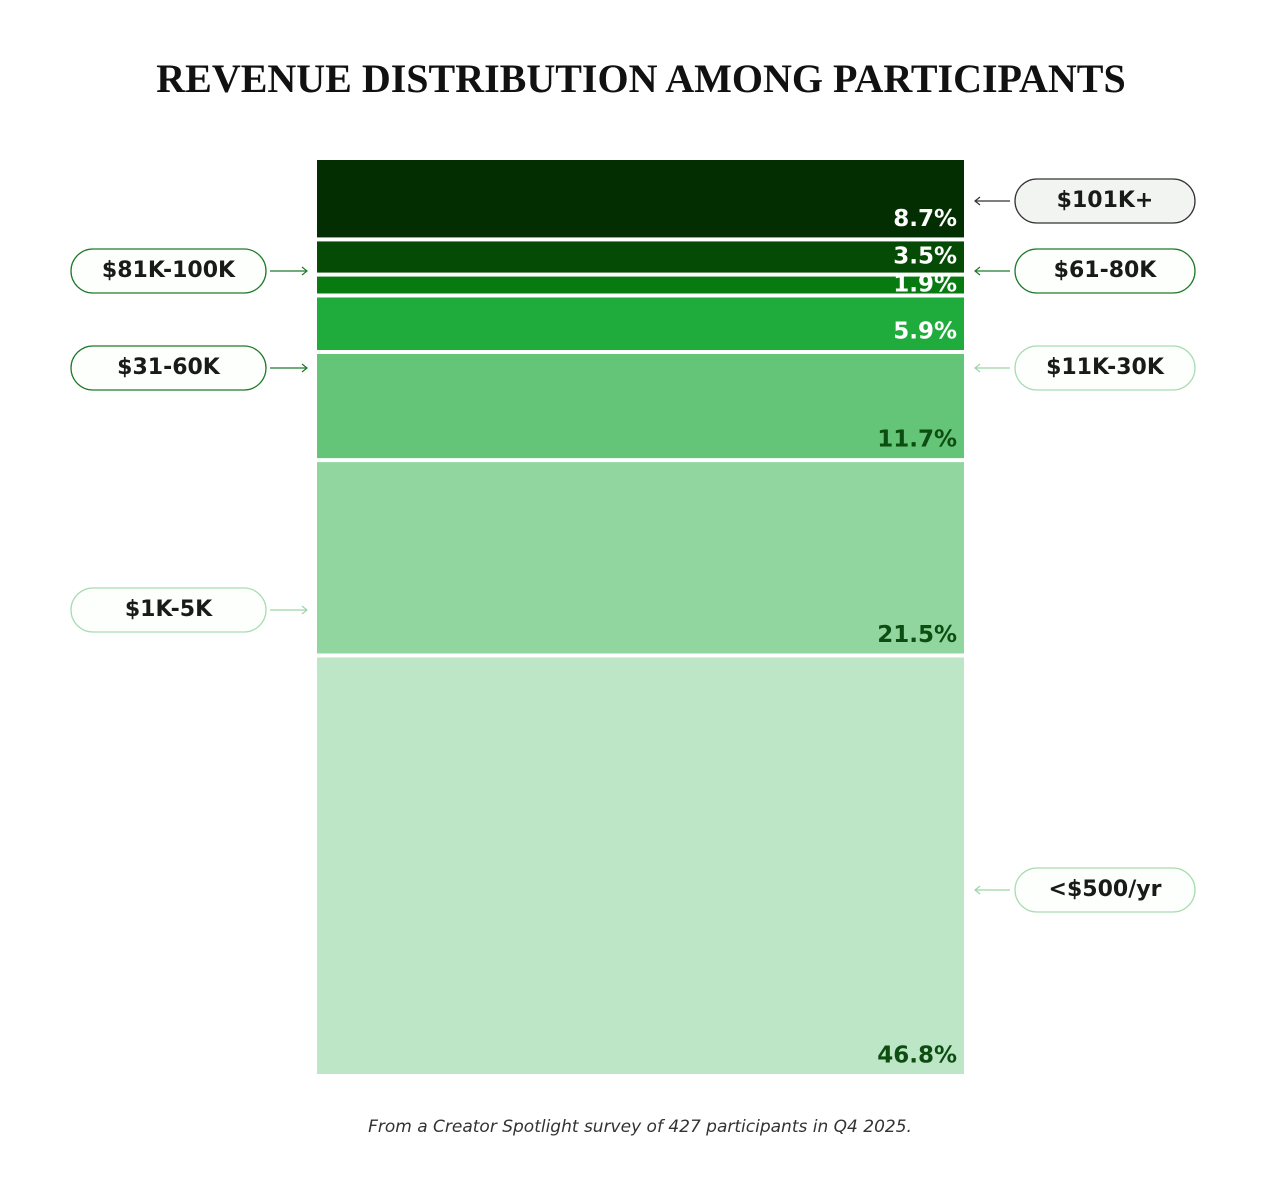  I want to click on value-label: 8.7%, so click(925, 219).